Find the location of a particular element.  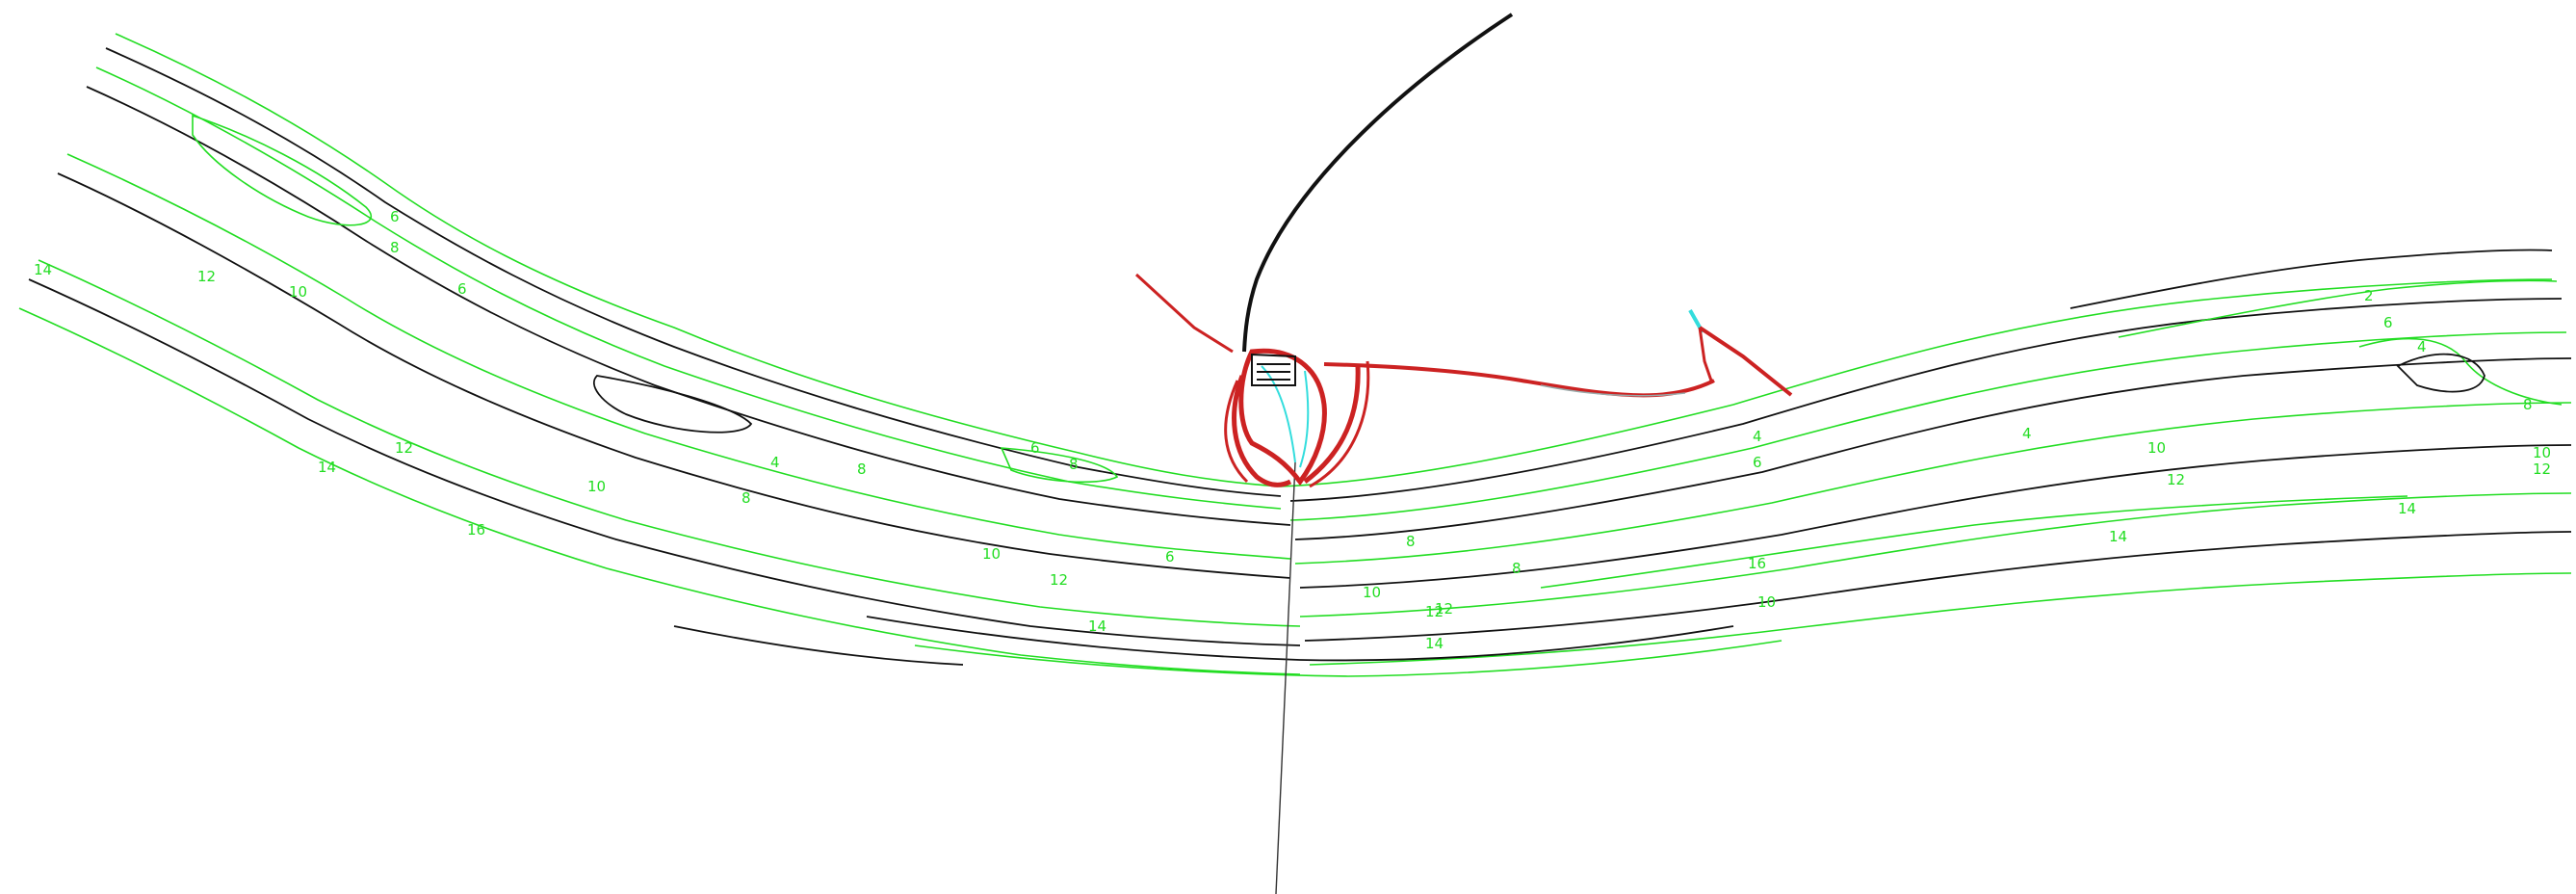

harbor-arm-right is located at coordinates (1332, 424).